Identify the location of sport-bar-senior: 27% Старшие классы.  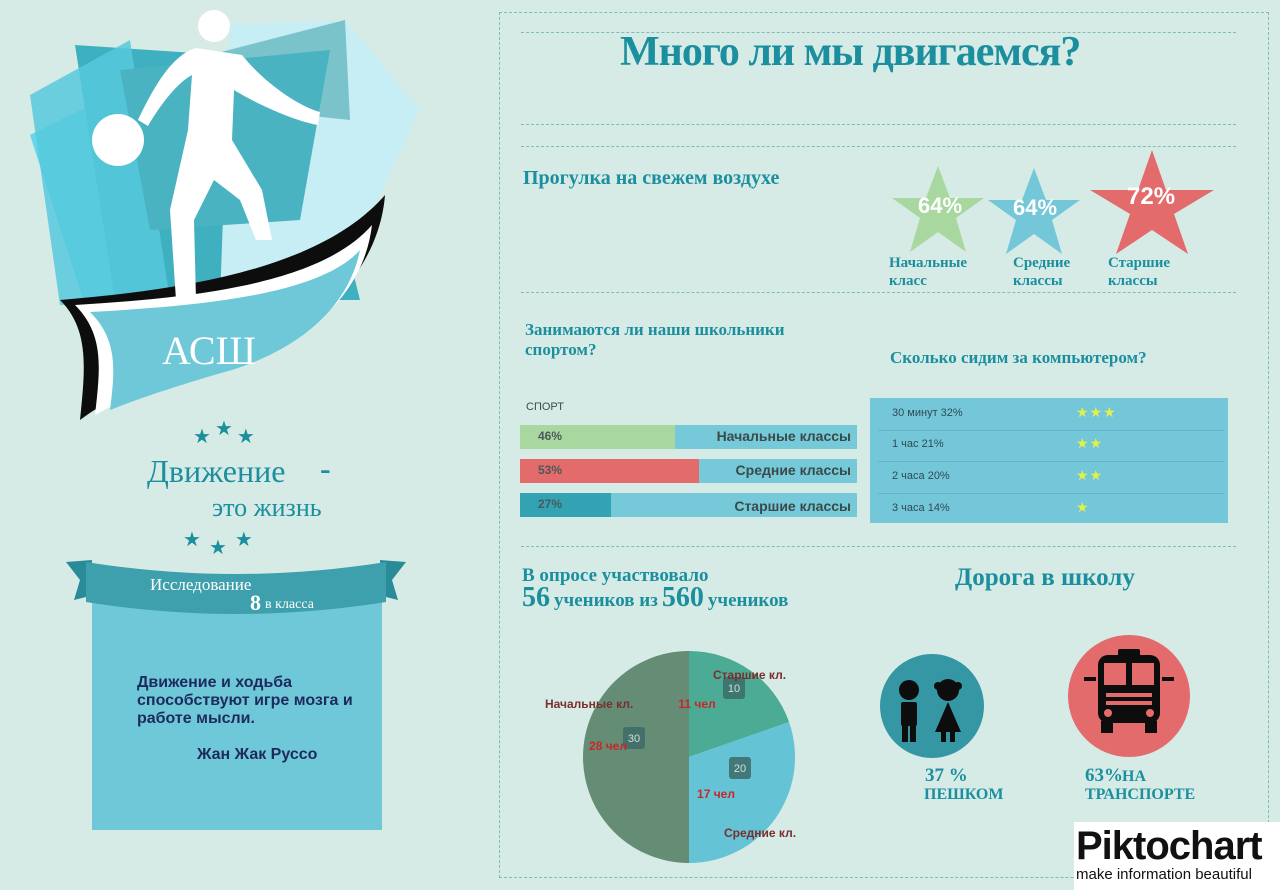
(688, 505).